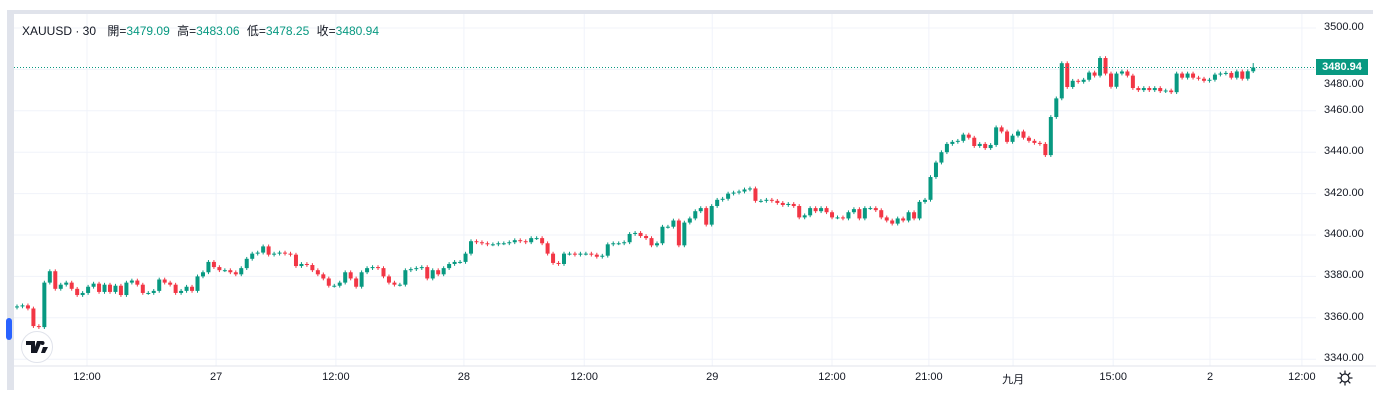  I want to click on high-value: 3483.06, so click(218, 31).